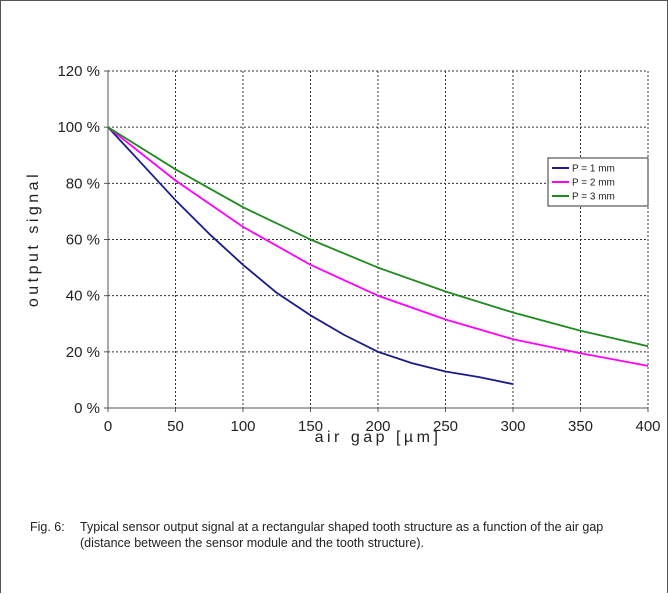  I want to click on legend: P = 1 mm P = 2 mm P = 3 mm, so click(598, 182).